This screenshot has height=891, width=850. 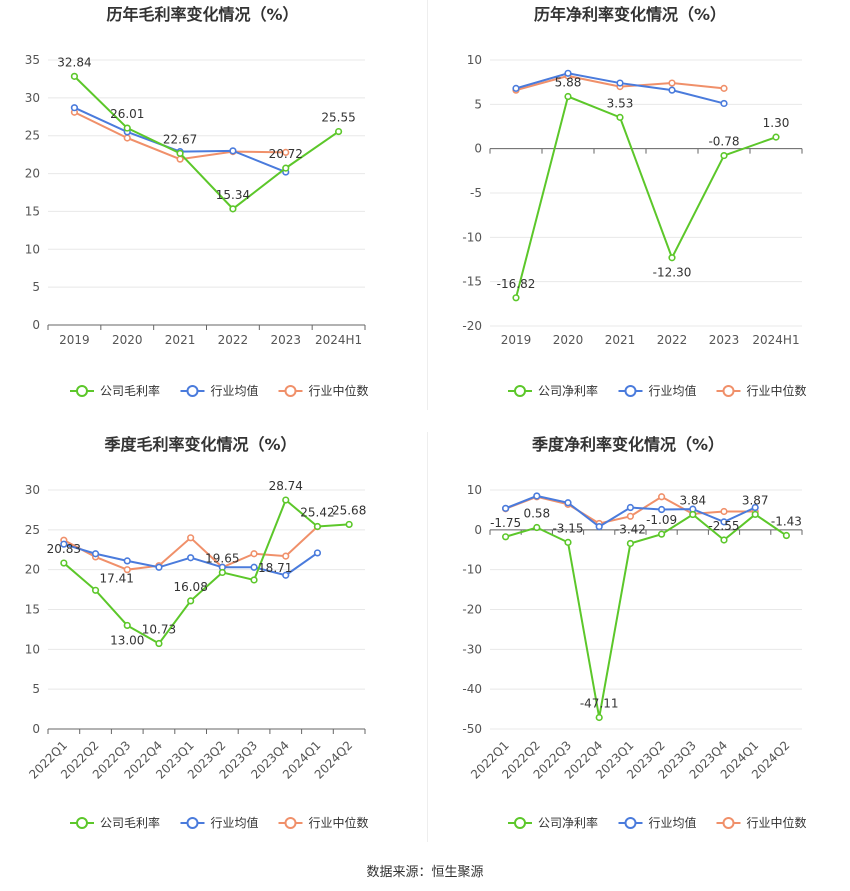 I want to click on data-label: 10.73, so click(x=159, y=630).